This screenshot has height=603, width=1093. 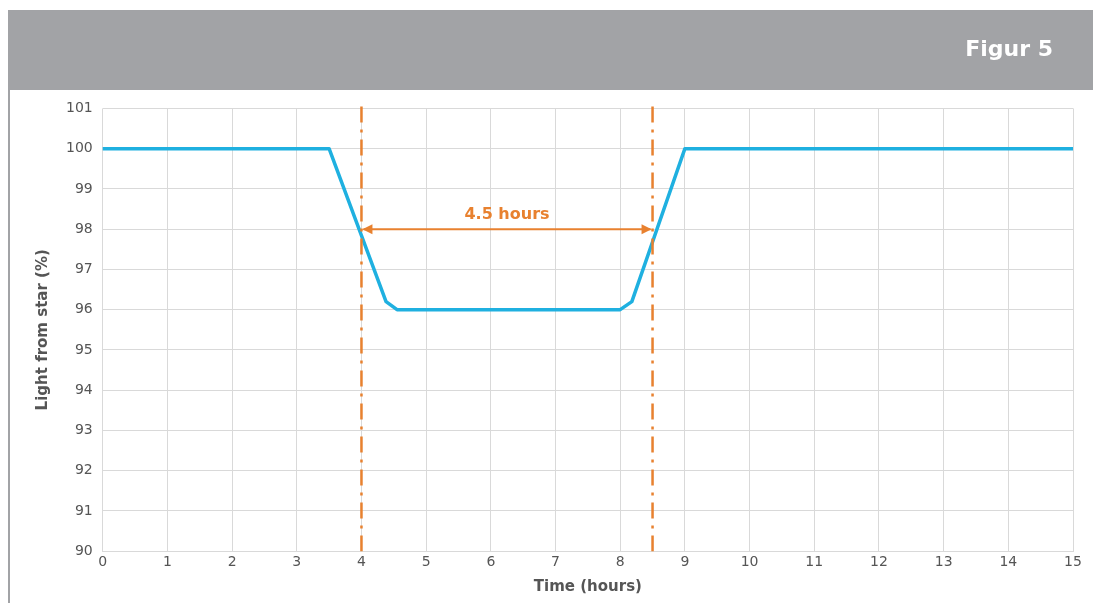 What do you see at coordinates (79, 107) in the screenshot?
I see `y-tick-label: 101` at bounding box center [79, 107].